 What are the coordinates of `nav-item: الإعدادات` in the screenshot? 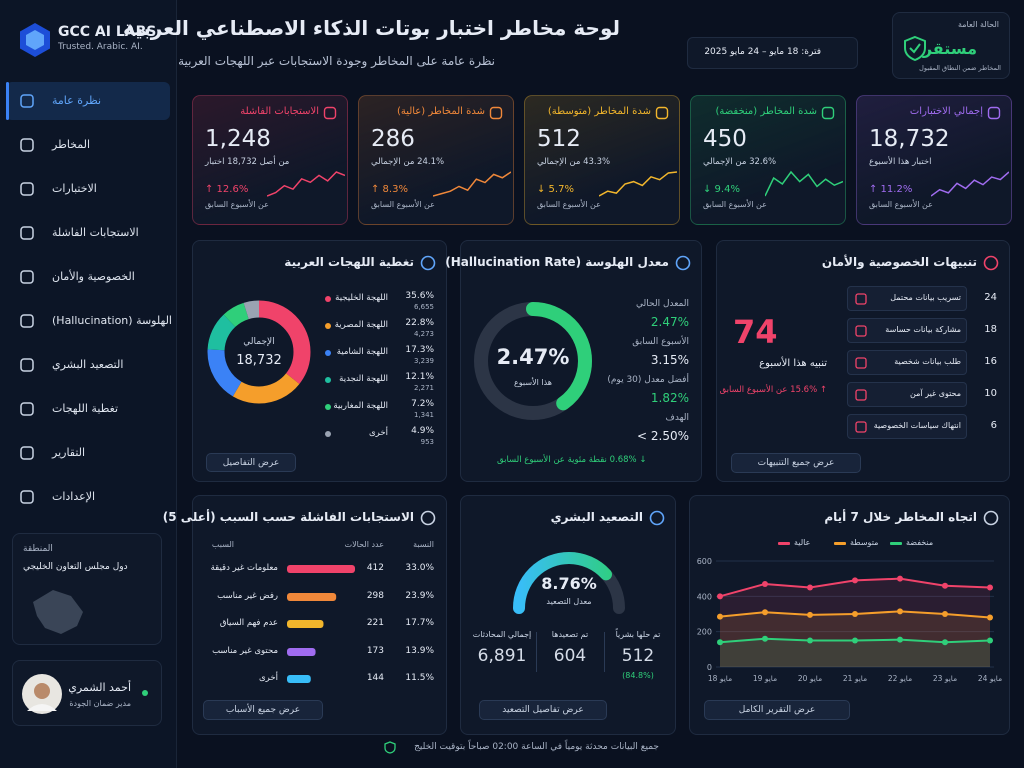 It's located at (74, 496).